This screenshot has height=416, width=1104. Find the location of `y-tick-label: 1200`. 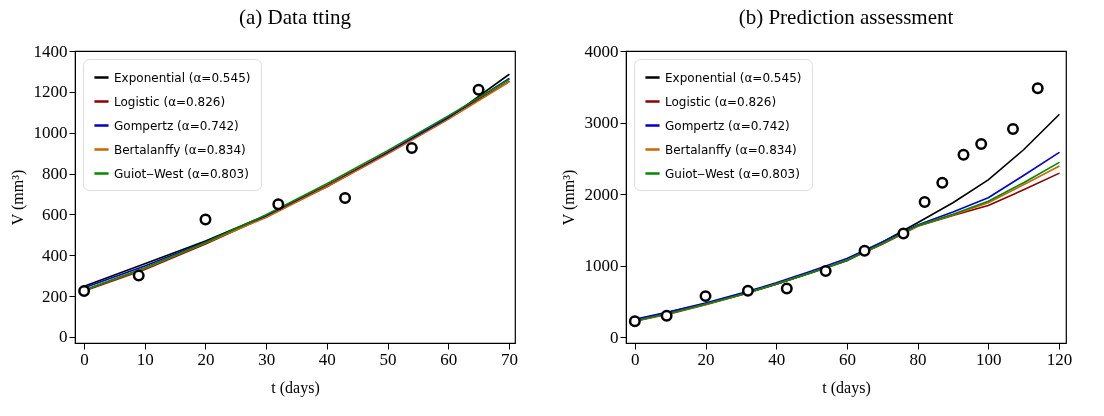

y-tick-label: 1200 is located at coordinates (50, 92).